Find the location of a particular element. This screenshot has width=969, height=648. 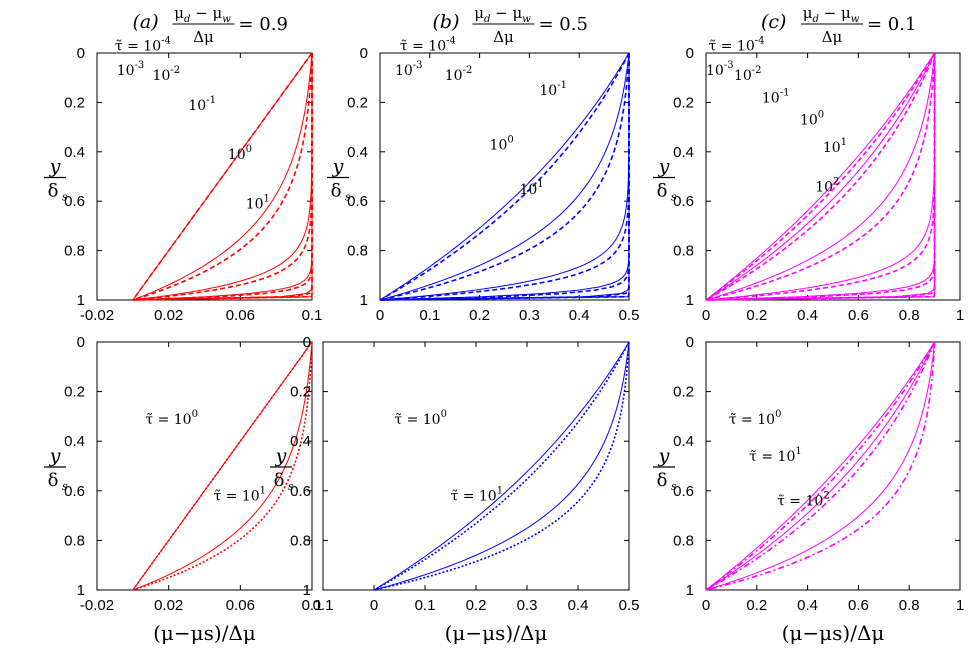

curve-tau-1e1-dashed is located at coordinates (222, 176).